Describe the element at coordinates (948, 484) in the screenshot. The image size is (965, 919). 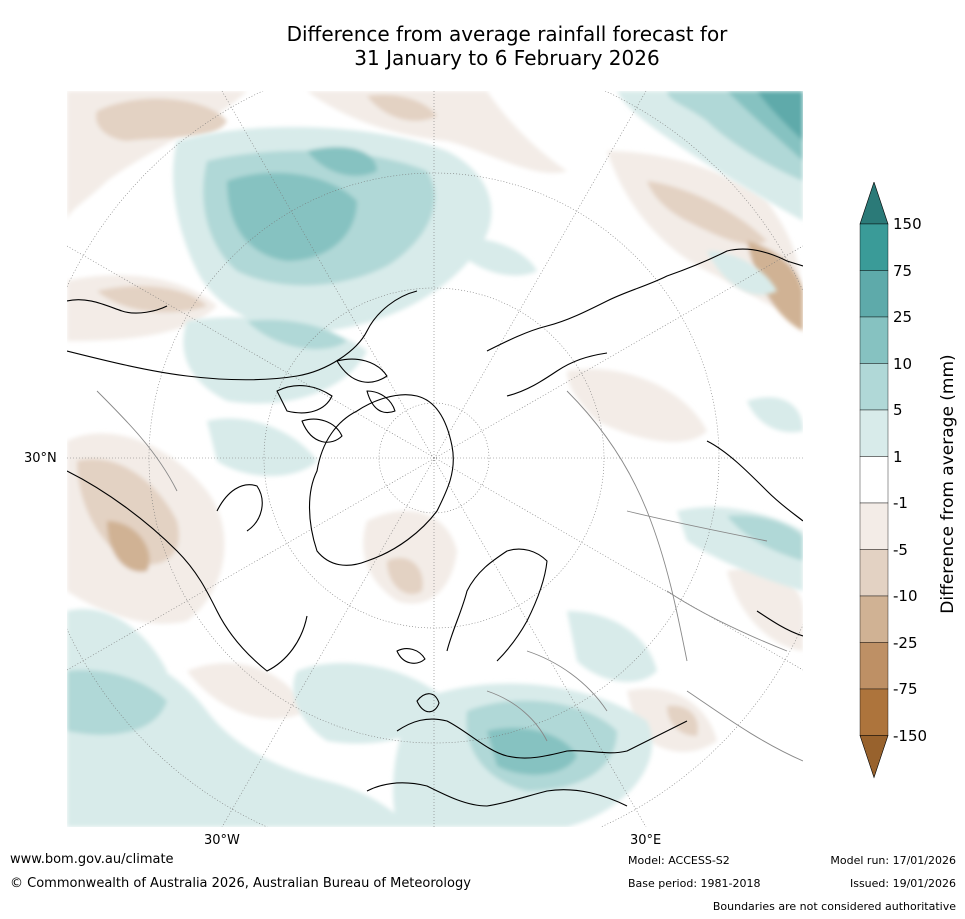
I see `colorbar-label: Difference from average (mm)` at that location.